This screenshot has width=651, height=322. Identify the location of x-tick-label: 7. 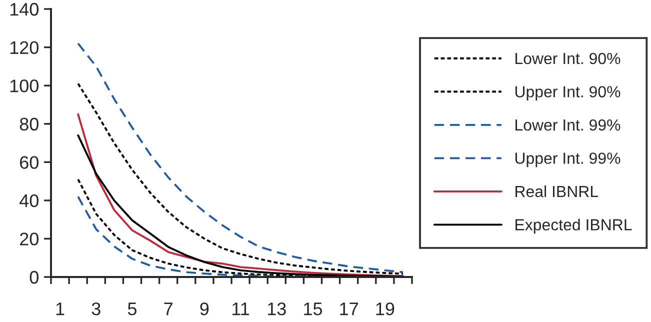
(168, 309).